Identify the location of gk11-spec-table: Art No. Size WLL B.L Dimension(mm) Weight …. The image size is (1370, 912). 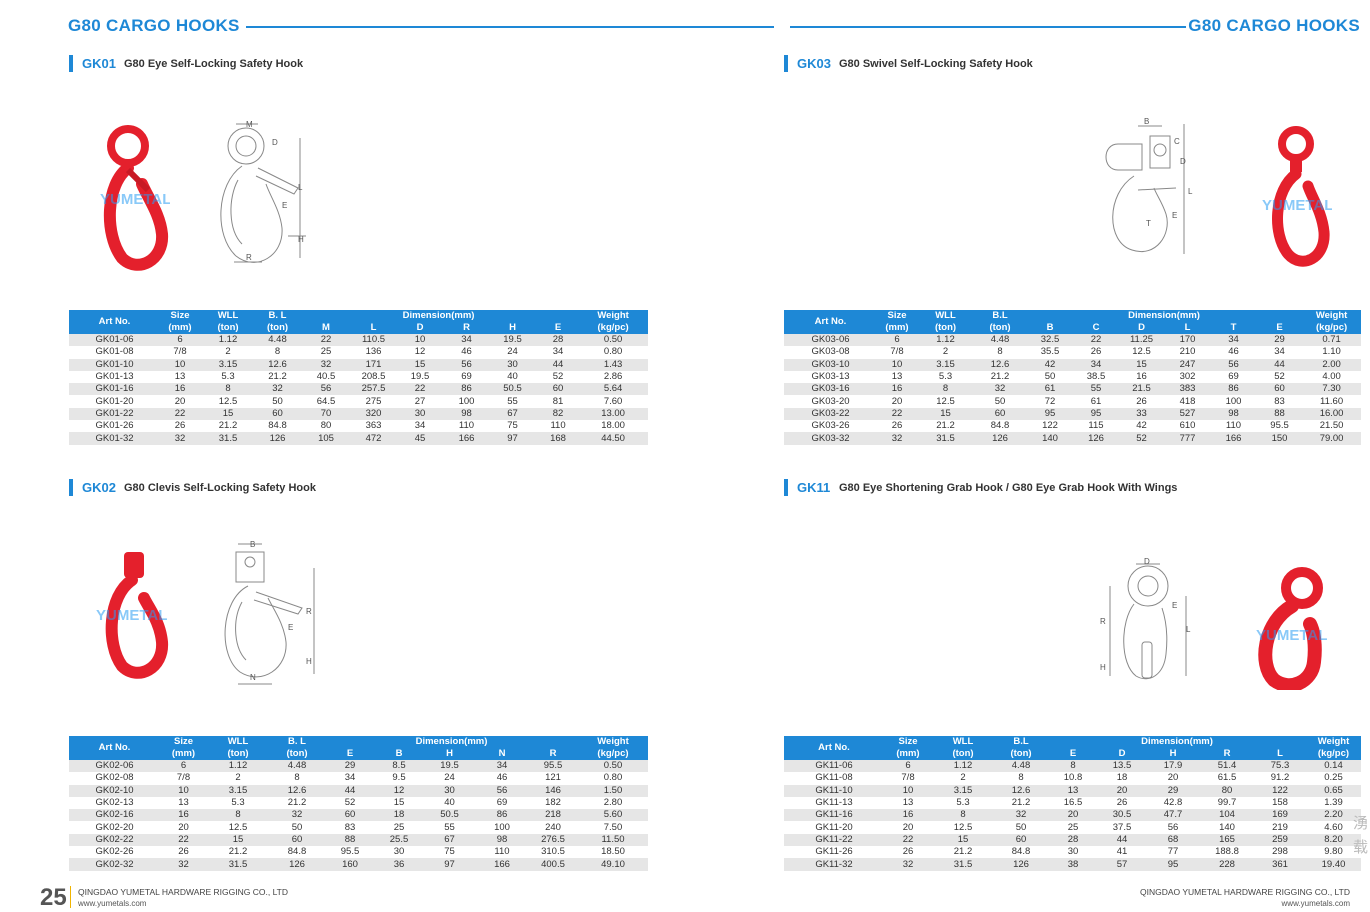
(1072, 803).